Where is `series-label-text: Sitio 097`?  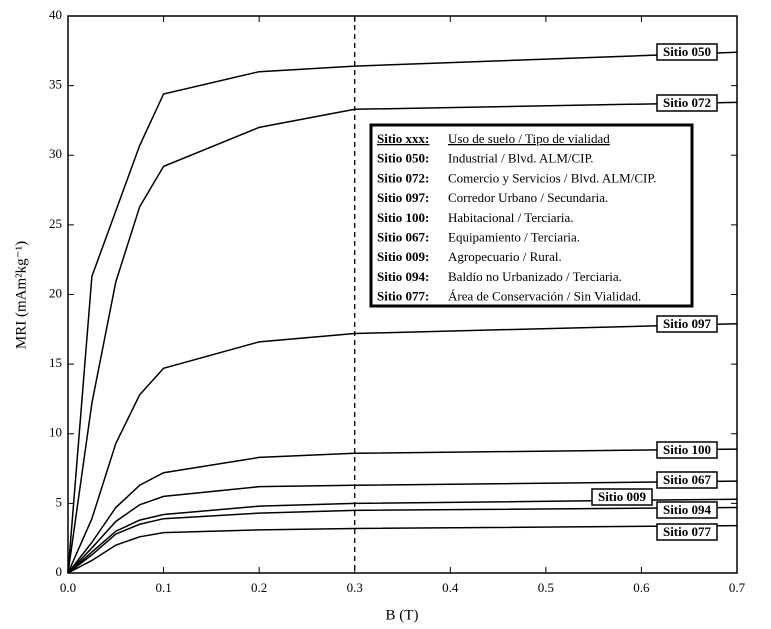
series-label-text: Sitio 097 is located at coordinates (687, 323).